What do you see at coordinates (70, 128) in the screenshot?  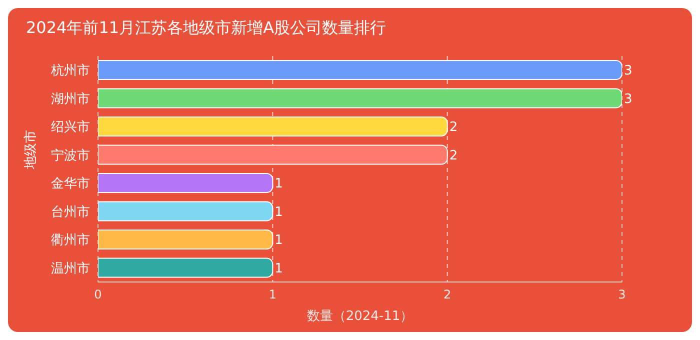 I see `y-tick-label: 绍兴市` at bounding box center [70, 128].